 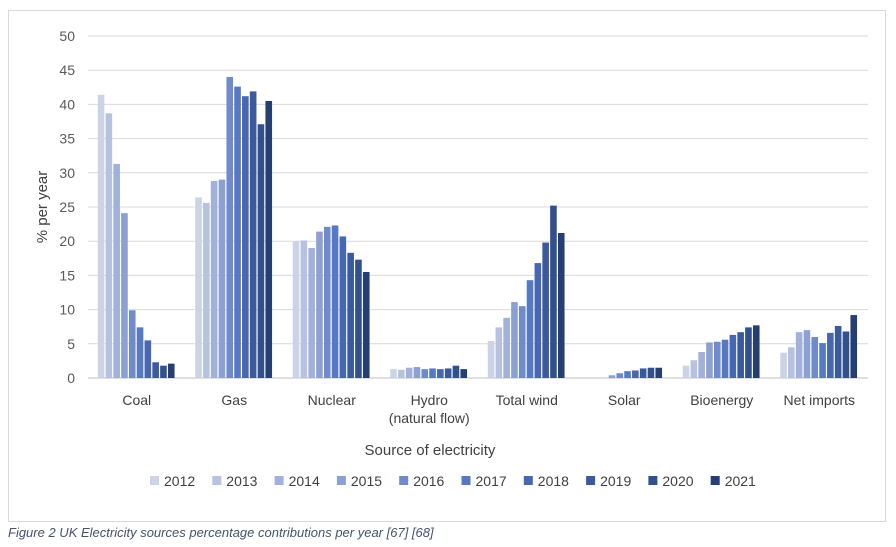 I want to click on y-tick-labels: 0 5 10 15 20 25 30 35 40 45 50, so click(x=67, y=207).